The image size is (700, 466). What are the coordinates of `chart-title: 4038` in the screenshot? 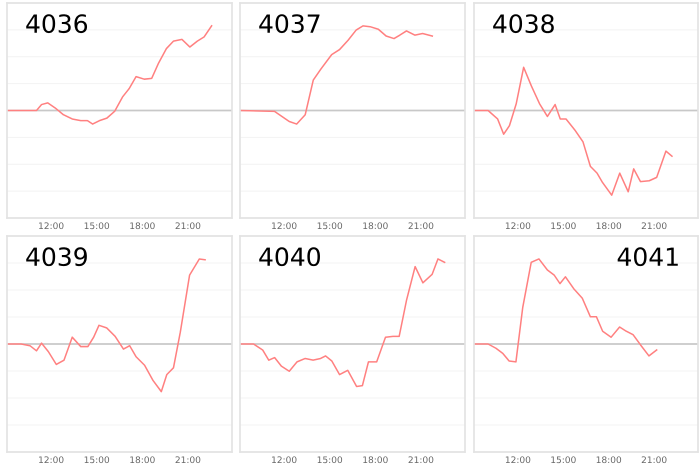 It's located at (523, 24).